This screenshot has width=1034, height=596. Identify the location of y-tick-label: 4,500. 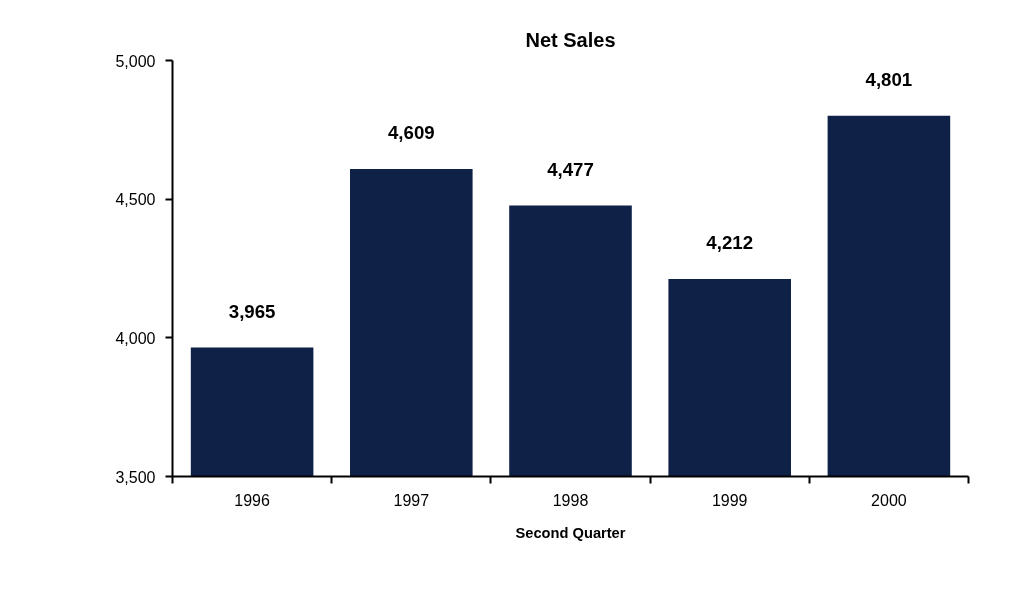
(135, 200).